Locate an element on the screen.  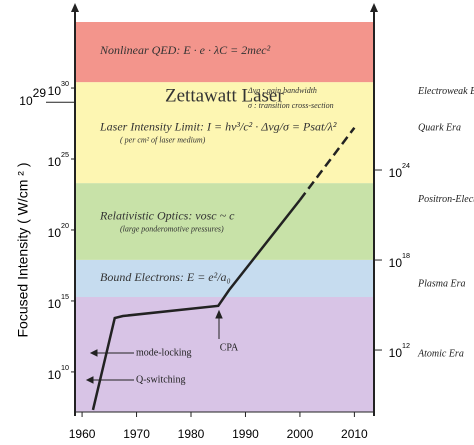
x-tick-label: 1970 is located at coordinates (136, 434).